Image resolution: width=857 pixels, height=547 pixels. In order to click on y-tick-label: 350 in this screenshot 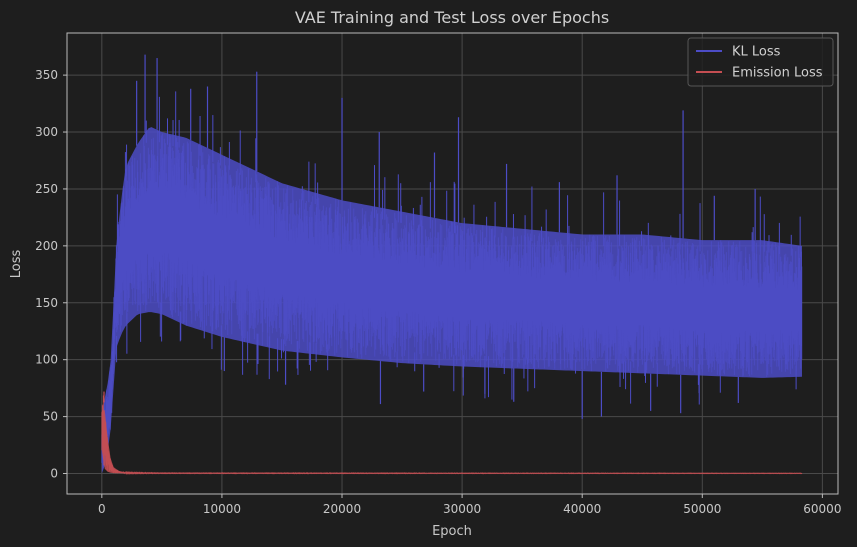, I will do `click(46, 75)`.